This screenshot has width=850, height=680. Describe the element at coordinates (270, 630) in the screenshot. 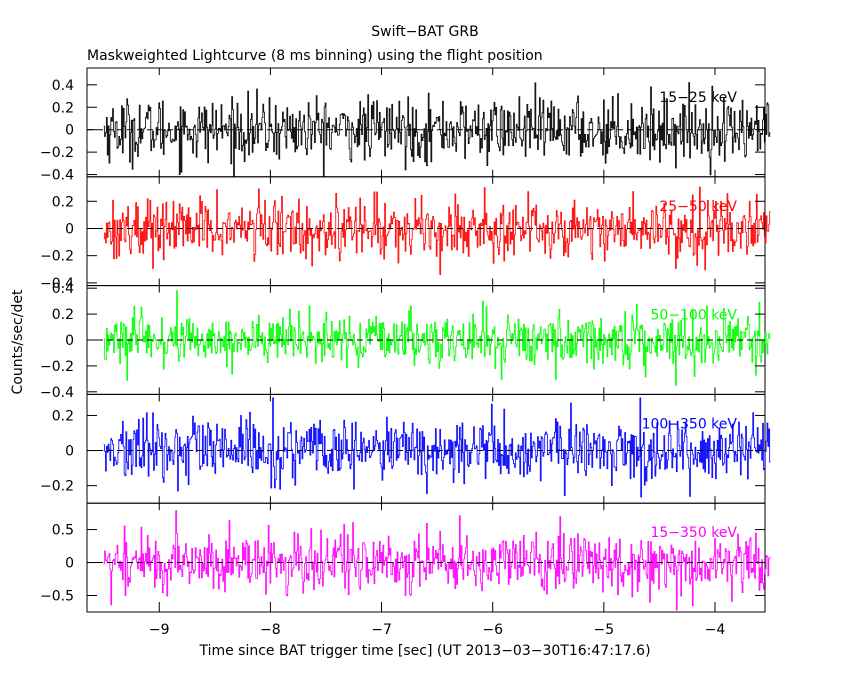

I see `x-tick-label: −8` at that location.